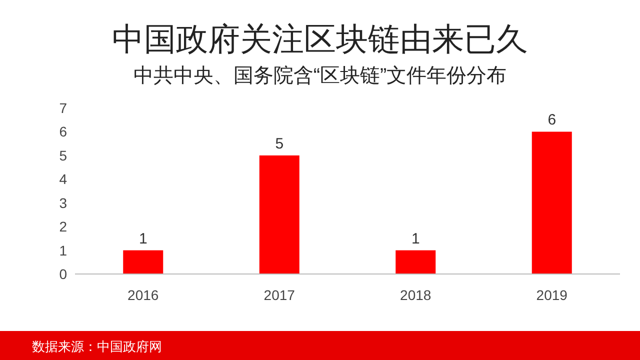 The width and height of the screenshot is (640, 360). What do you see at coordinates (63, 132) in the screenshot?
I see `y-tick-label: 6` at bounding box center [63, 132].